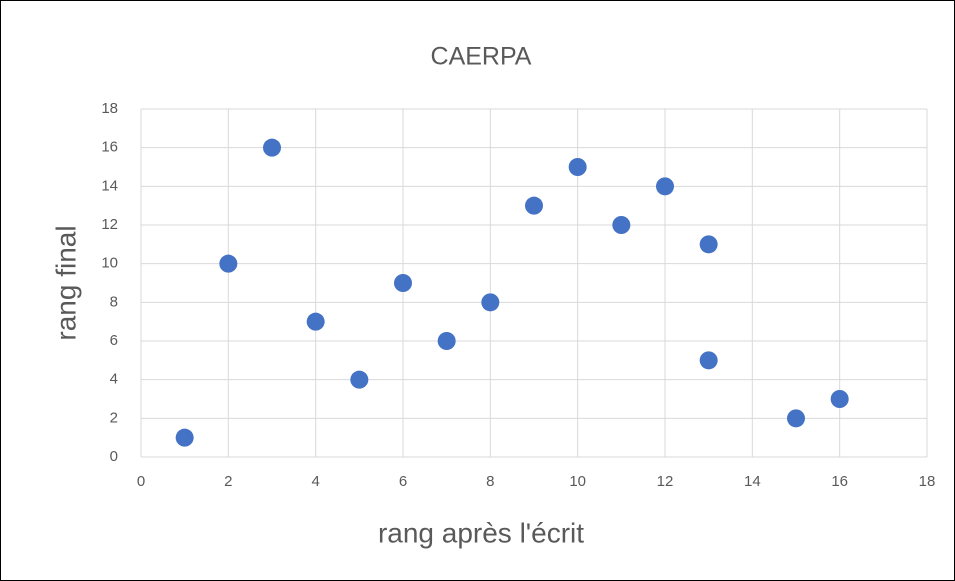  What do you see at coordinates (109, 147) in the screenshot?
I see `y-tick-label: 16` at bounding box center [109, 147].